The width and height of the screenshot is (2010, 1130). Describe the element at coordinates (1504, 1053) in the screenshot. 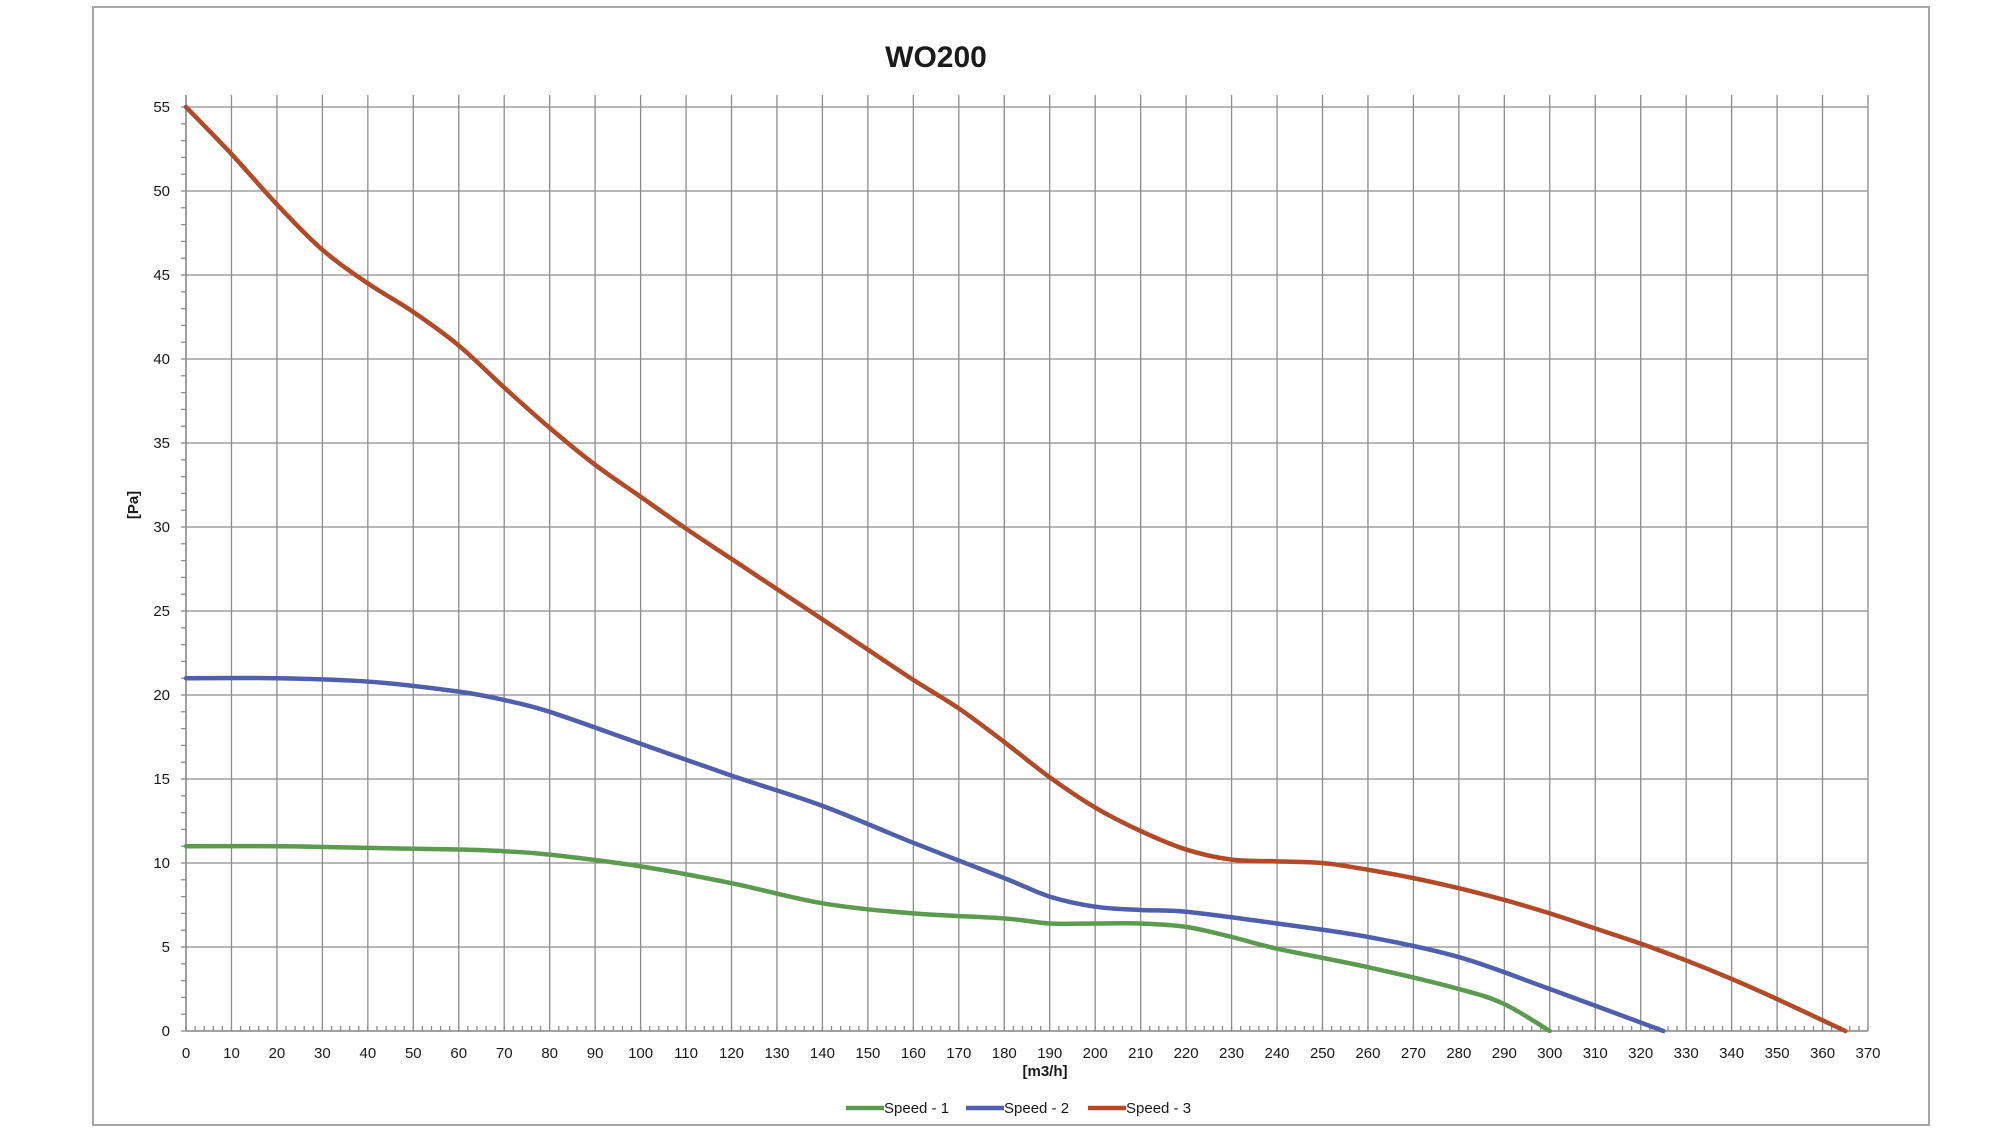

I see `x-tick-label: 290` at that location.